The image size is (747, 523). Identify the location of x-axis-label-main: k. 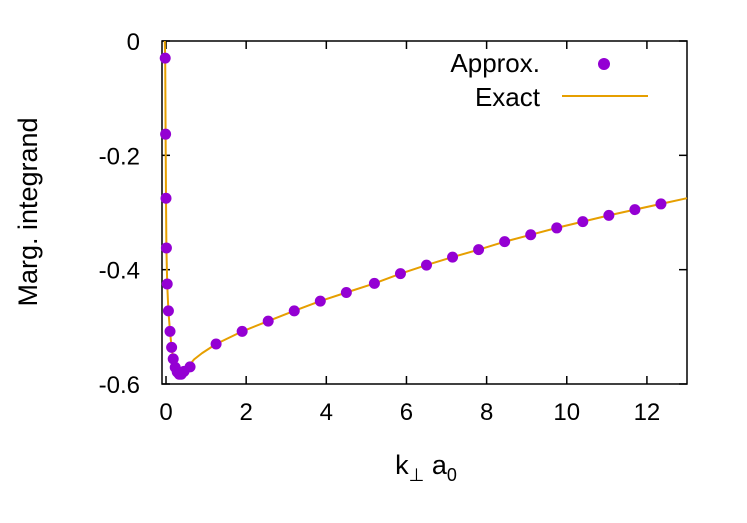
(402, 465).